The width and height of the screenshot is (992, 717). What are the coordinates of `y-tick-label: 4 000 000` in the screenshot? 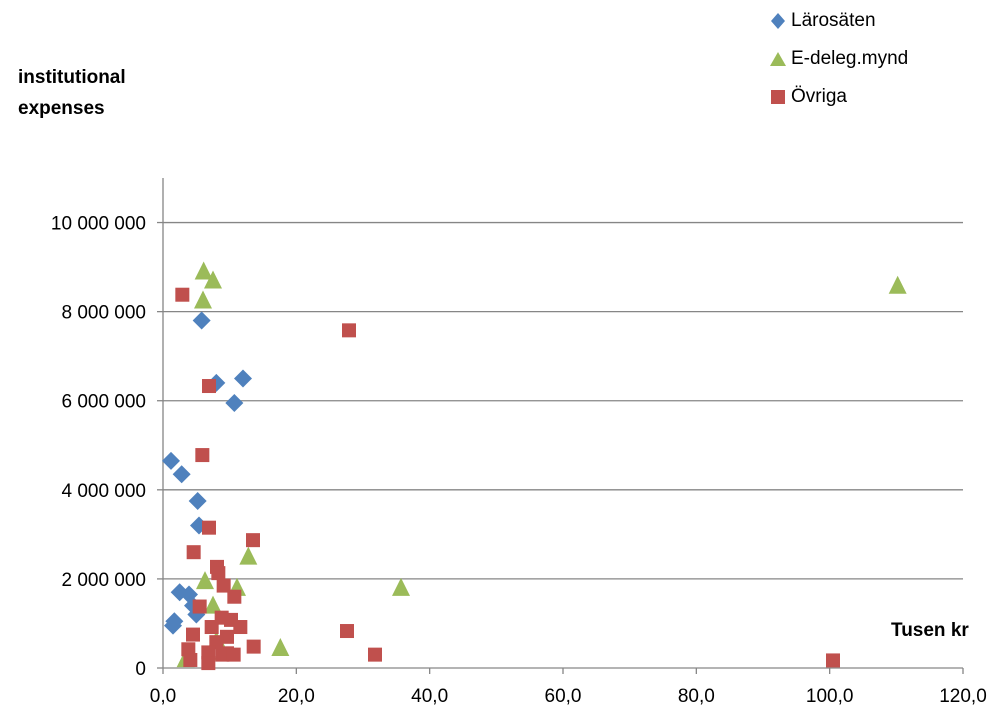 It's located at (103, 491).